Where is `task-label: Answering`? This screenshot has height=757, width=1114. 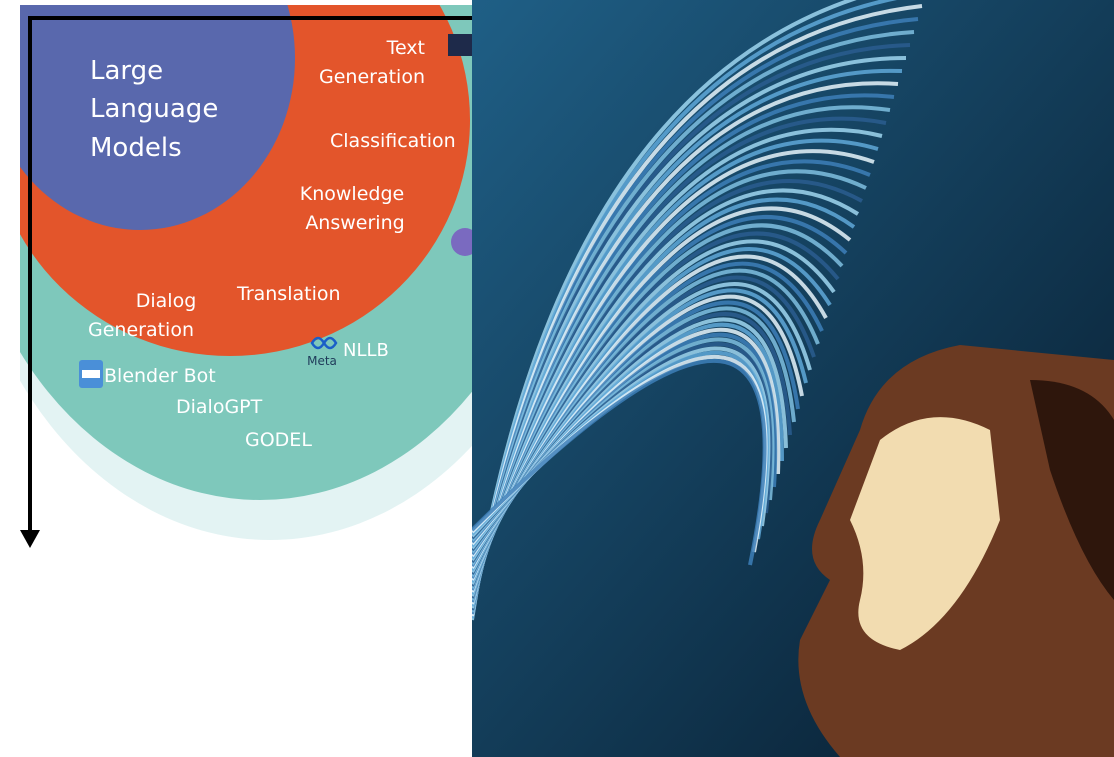
task-label: Answering is located at coordinates (354, 223).